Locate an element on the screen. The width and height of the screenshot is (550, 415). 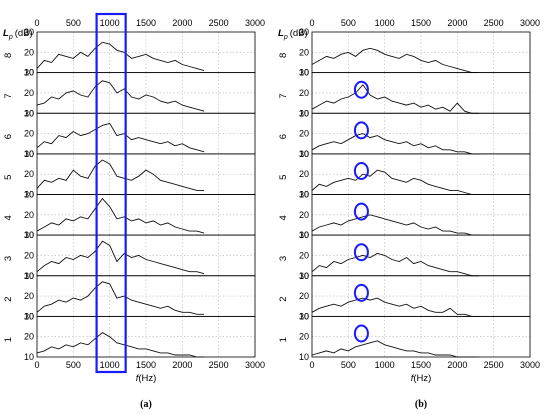
x-tick-label-top: 500 is located at coordinates (73, 23).